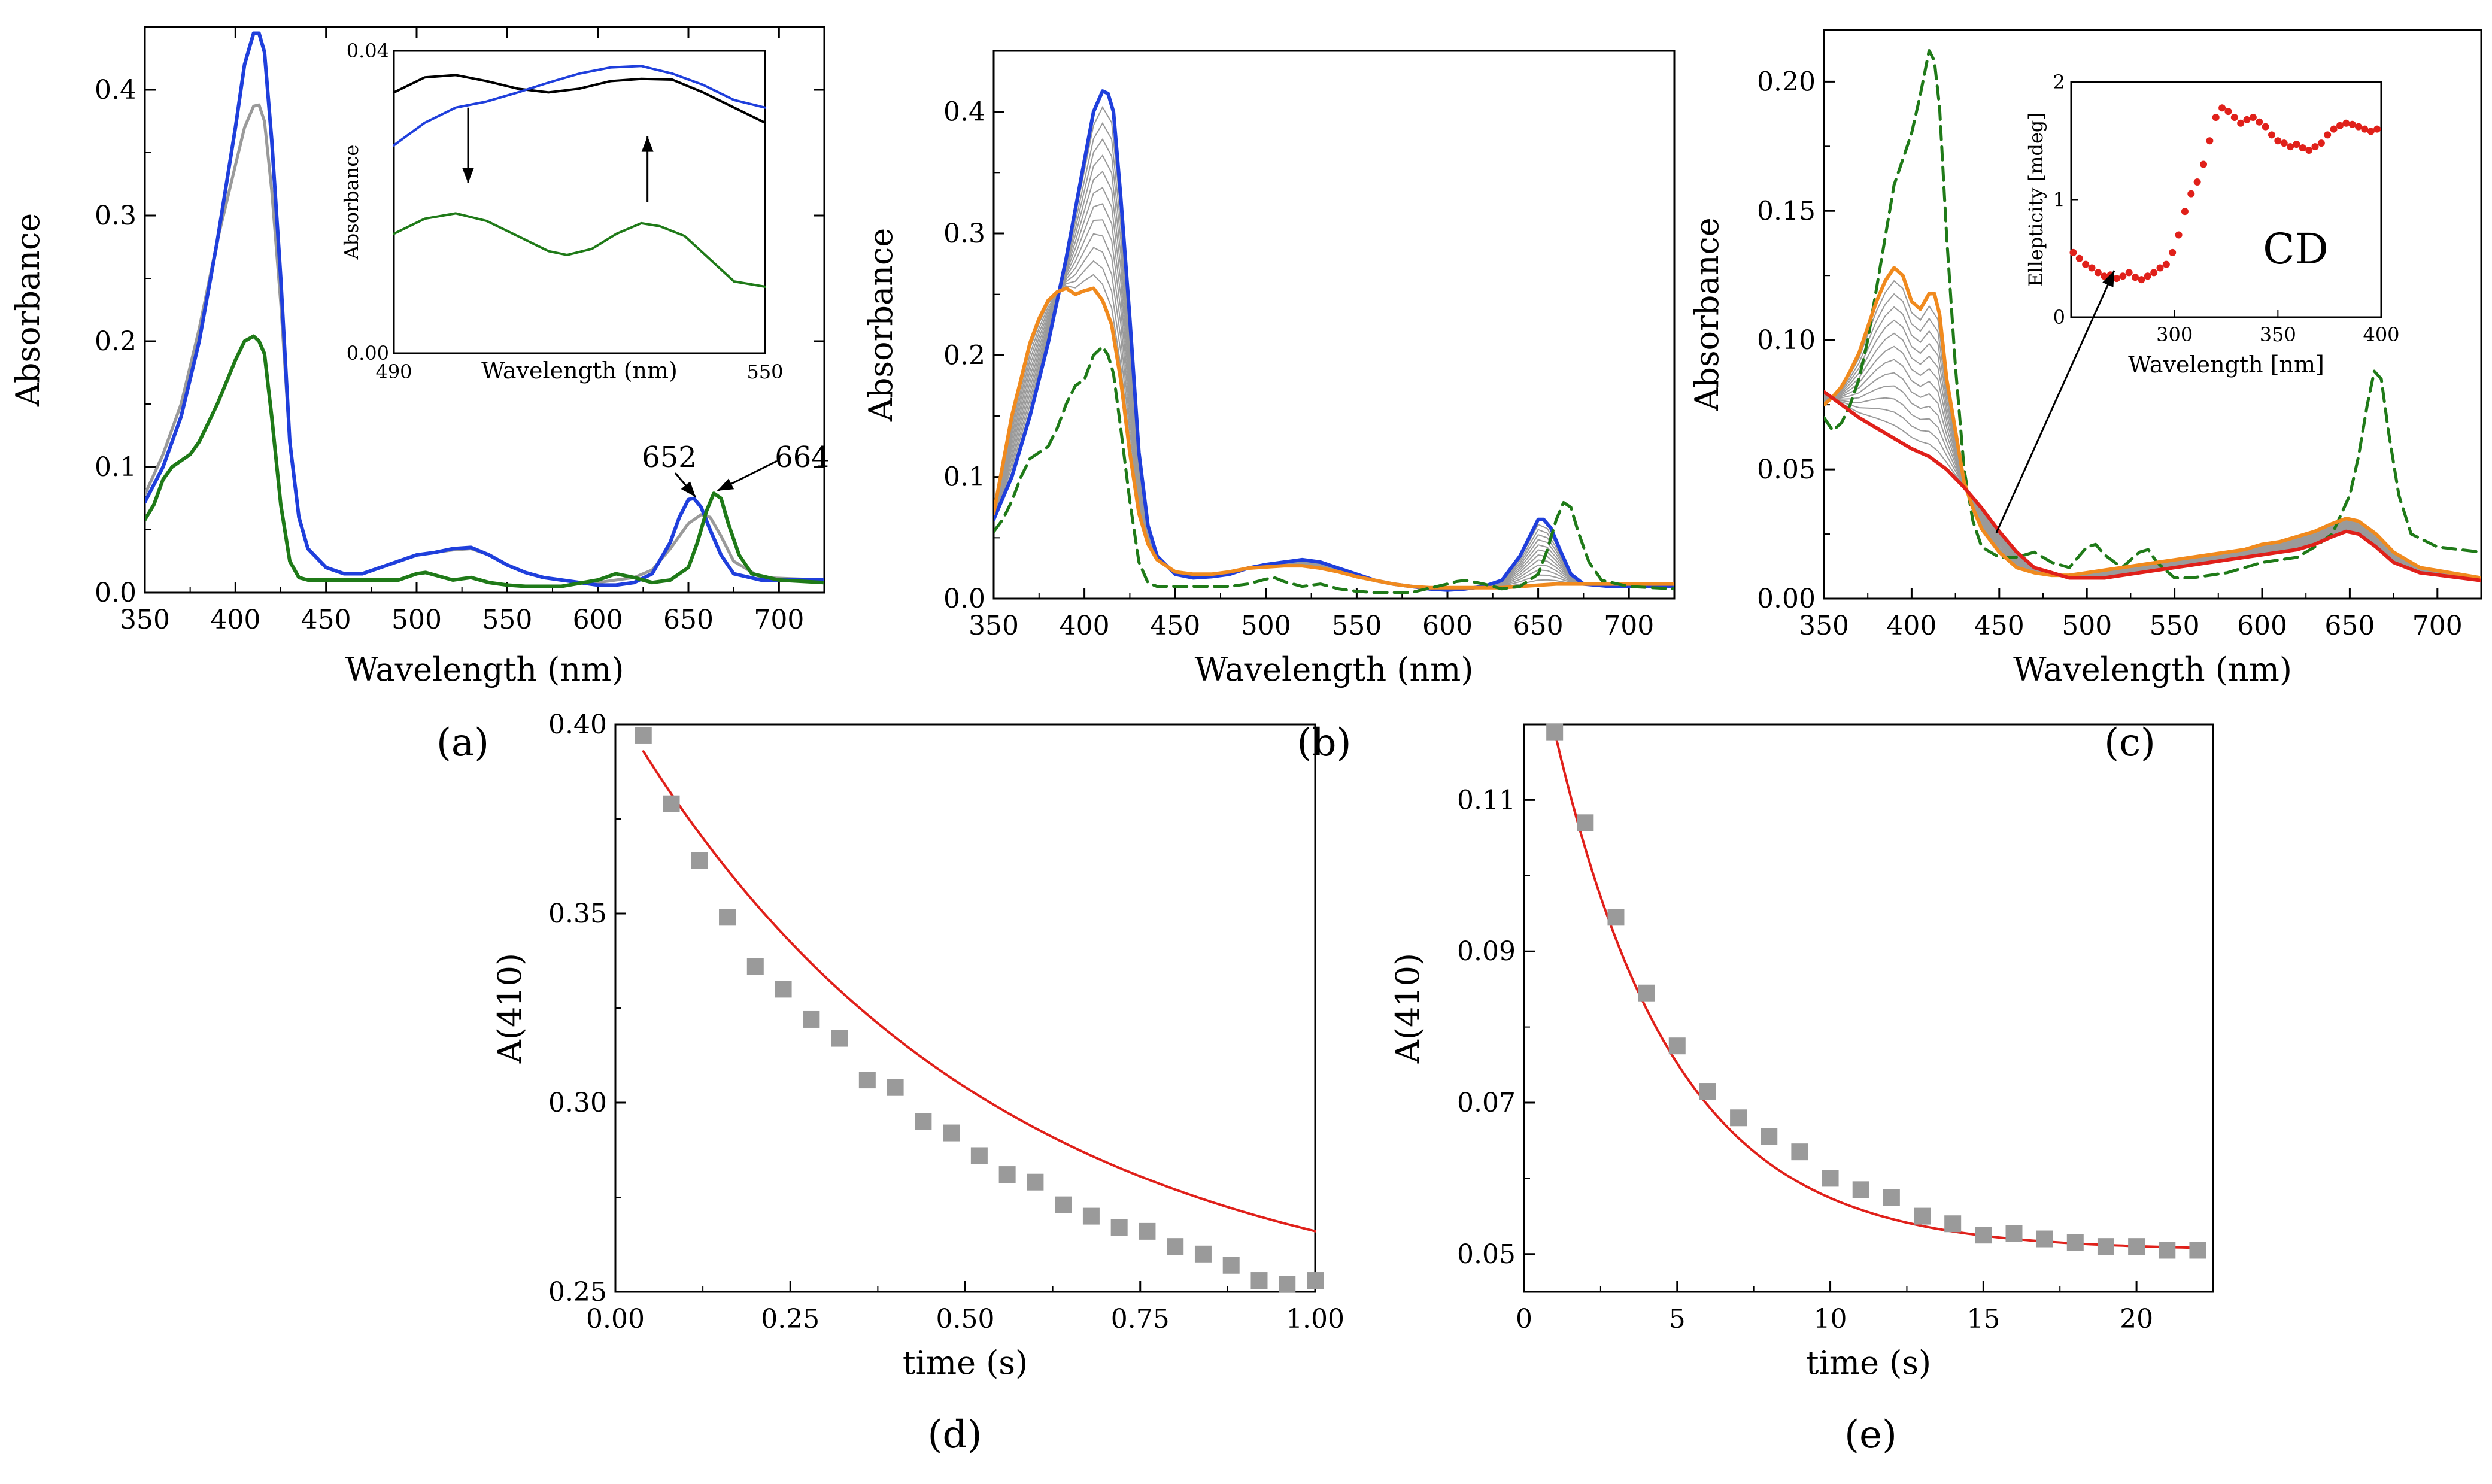 This screenshot has width=2492, height=1484. Describe the element at coordinates (615, 1319) in the screenshot. I see `x-tick-label: 0.00` at that location.